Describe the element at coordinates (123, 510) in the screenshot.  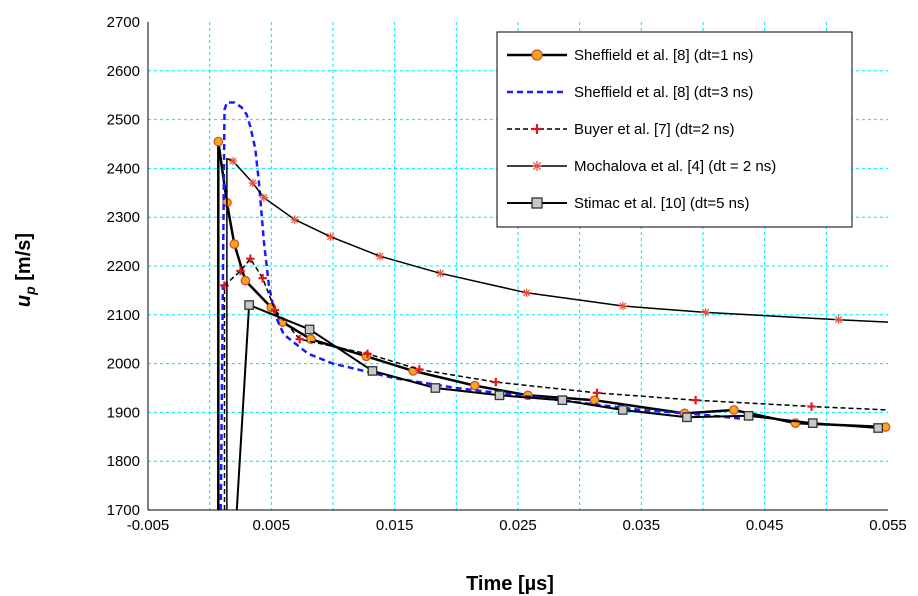
I see `y-tick-label: 1700` at that location.